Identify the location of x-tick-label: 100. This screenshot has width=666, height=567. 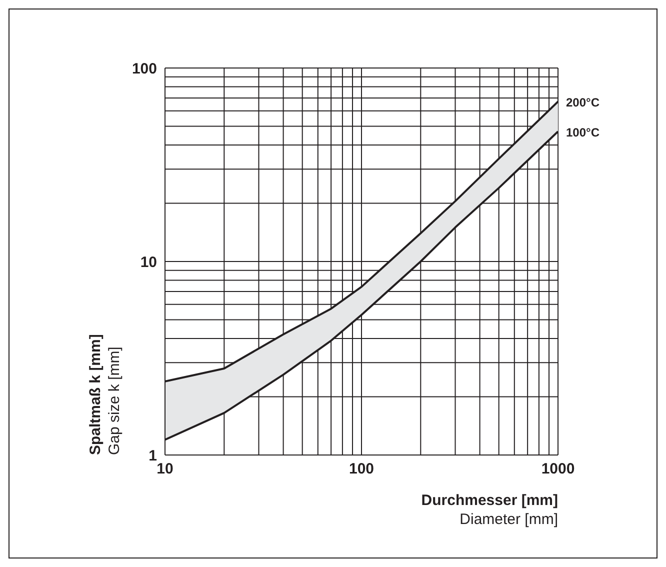
(361, 469).